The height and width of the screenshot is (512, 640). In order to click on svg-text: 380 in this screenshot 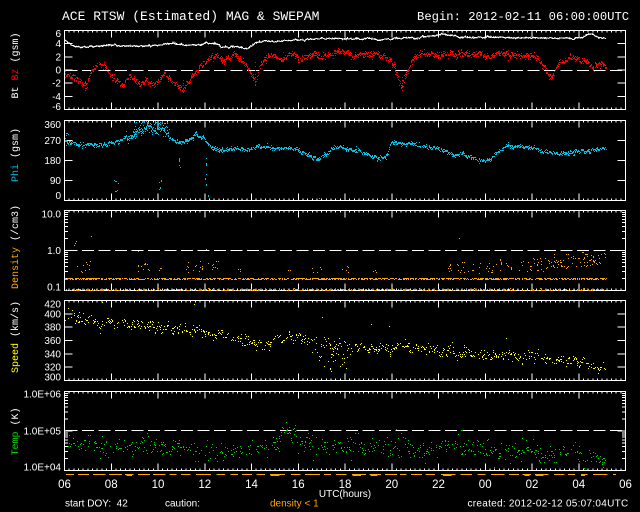, I will do `click(52, 328)`.